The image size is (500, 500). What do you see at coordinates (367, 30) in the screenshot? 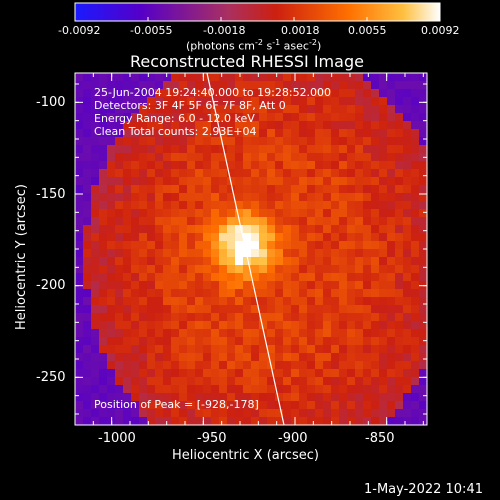
I see `colorbar-tick-label: 0.0055` at bounding box center [367, 30].